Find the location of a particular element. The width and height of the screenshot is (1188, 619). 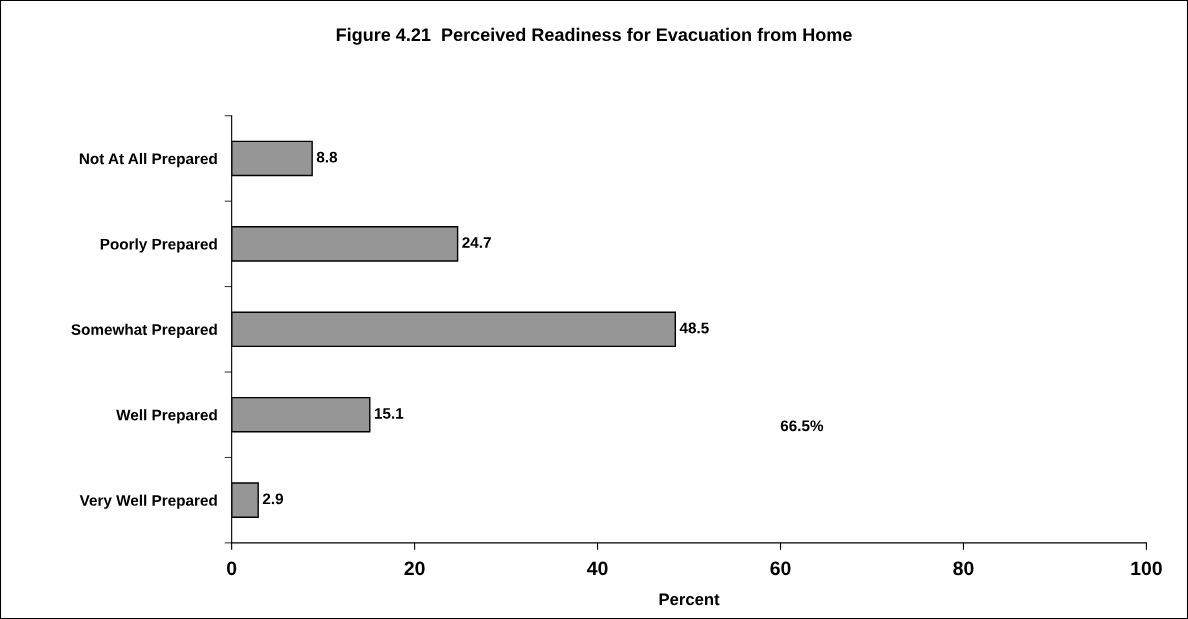

x-tick-label: 0 is located at coordinates (232, 568).